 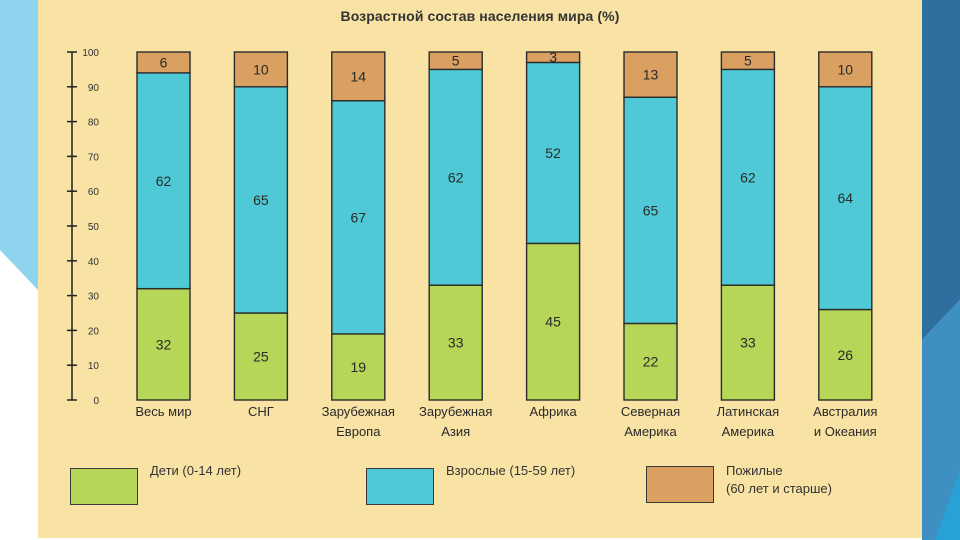 I want to click on category-label: Весь мир, so click(x=163, y=411).